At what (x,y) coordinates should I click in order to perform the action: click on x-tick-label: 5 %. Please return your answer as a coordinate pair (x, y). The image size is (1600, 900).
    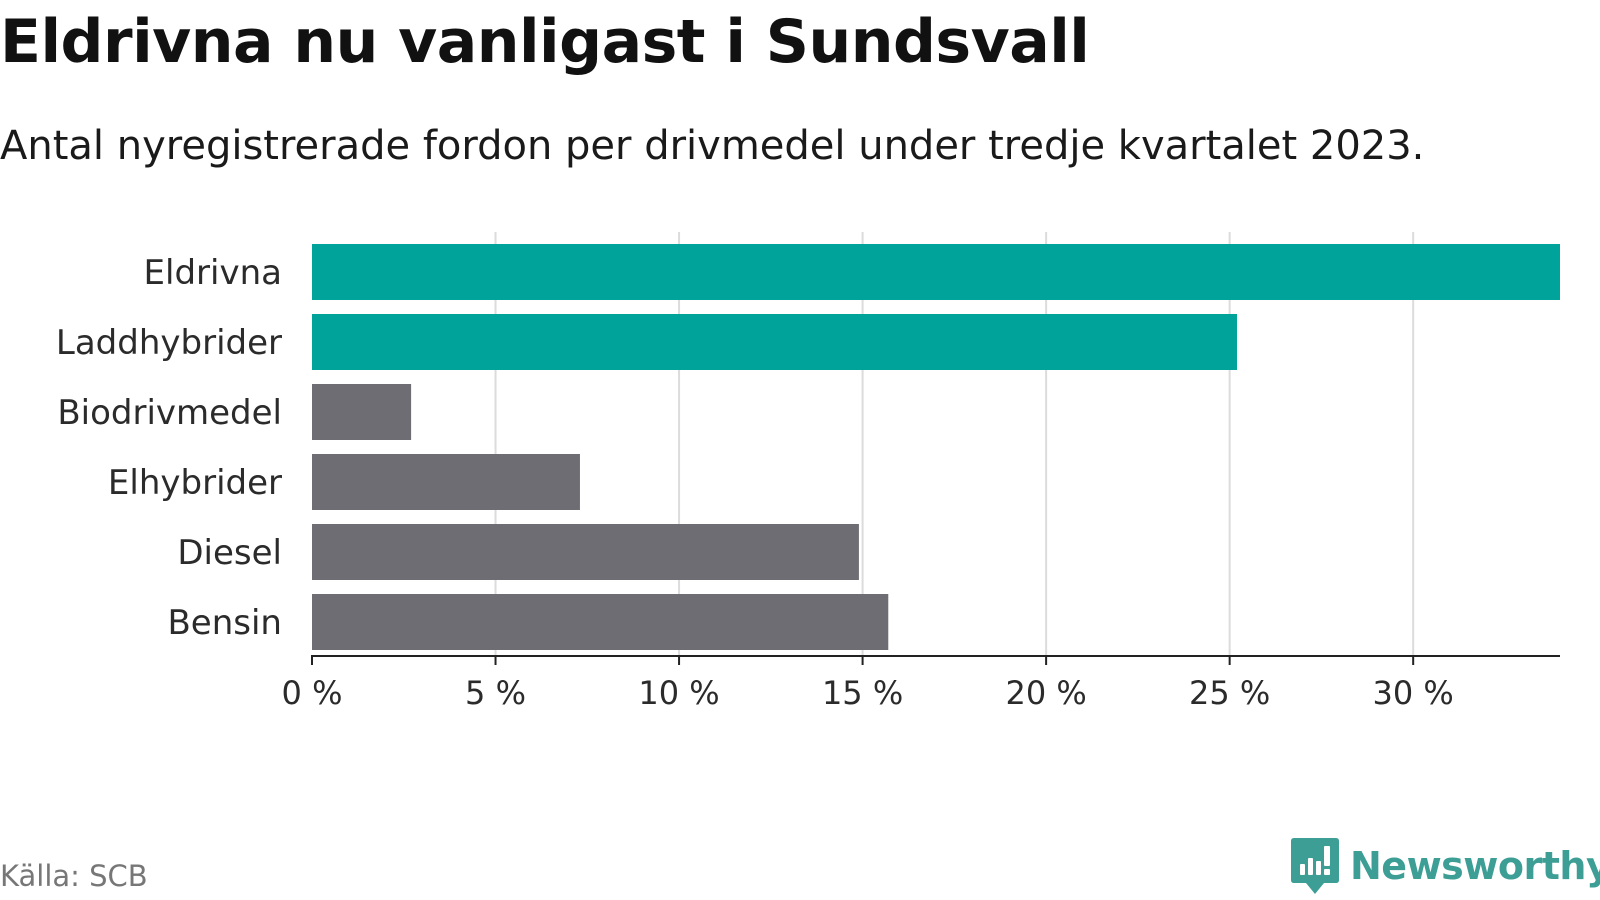
    Looking at the image, I should click on (495, 693).